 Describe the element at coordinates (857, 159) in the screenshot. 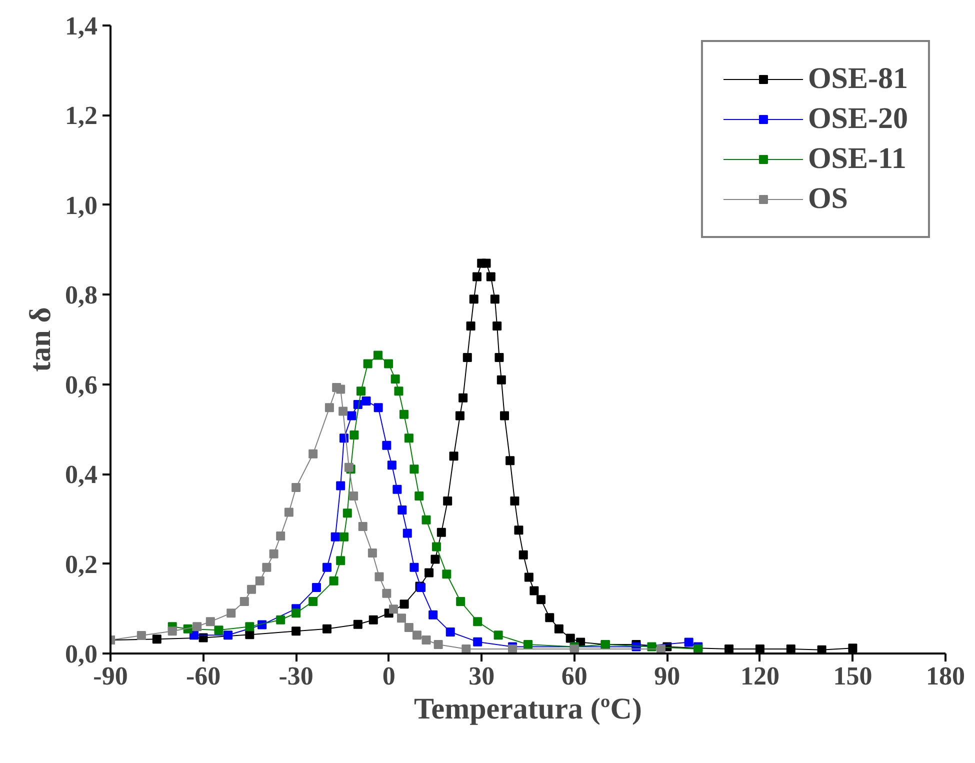

I see `legend-label: OSE-11` at that location.